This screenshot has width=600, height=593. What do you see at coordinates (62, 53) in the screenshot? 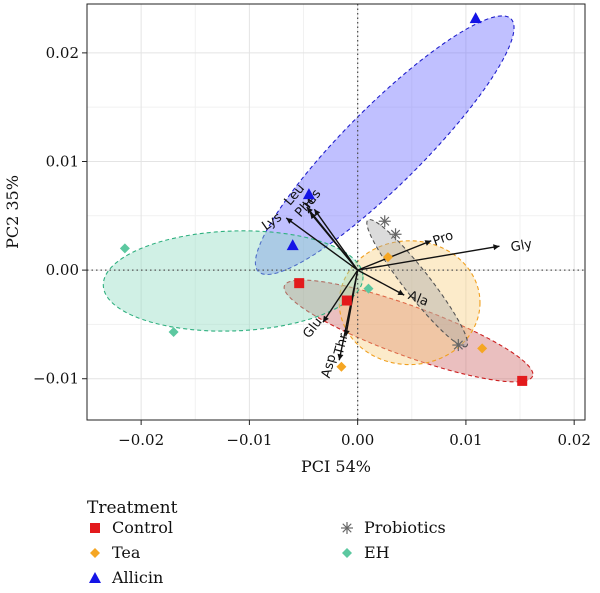
I see `y-tick-label: 0.02` at bounding box center [62, 53].